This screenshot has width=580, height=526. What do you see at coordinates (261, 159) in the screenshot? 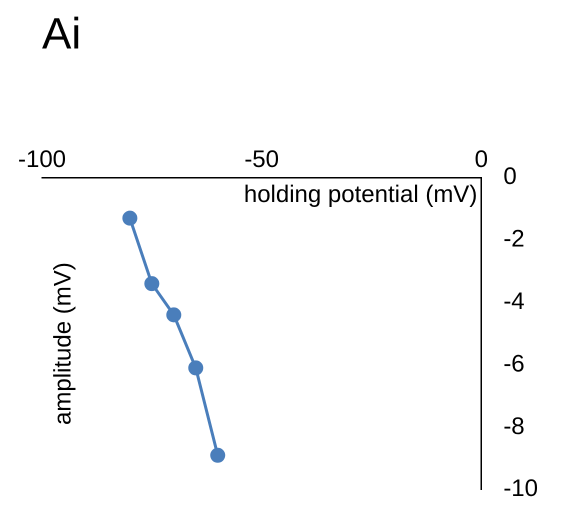
I see `x-tick-label: -50` at bounding box center [261, 159].